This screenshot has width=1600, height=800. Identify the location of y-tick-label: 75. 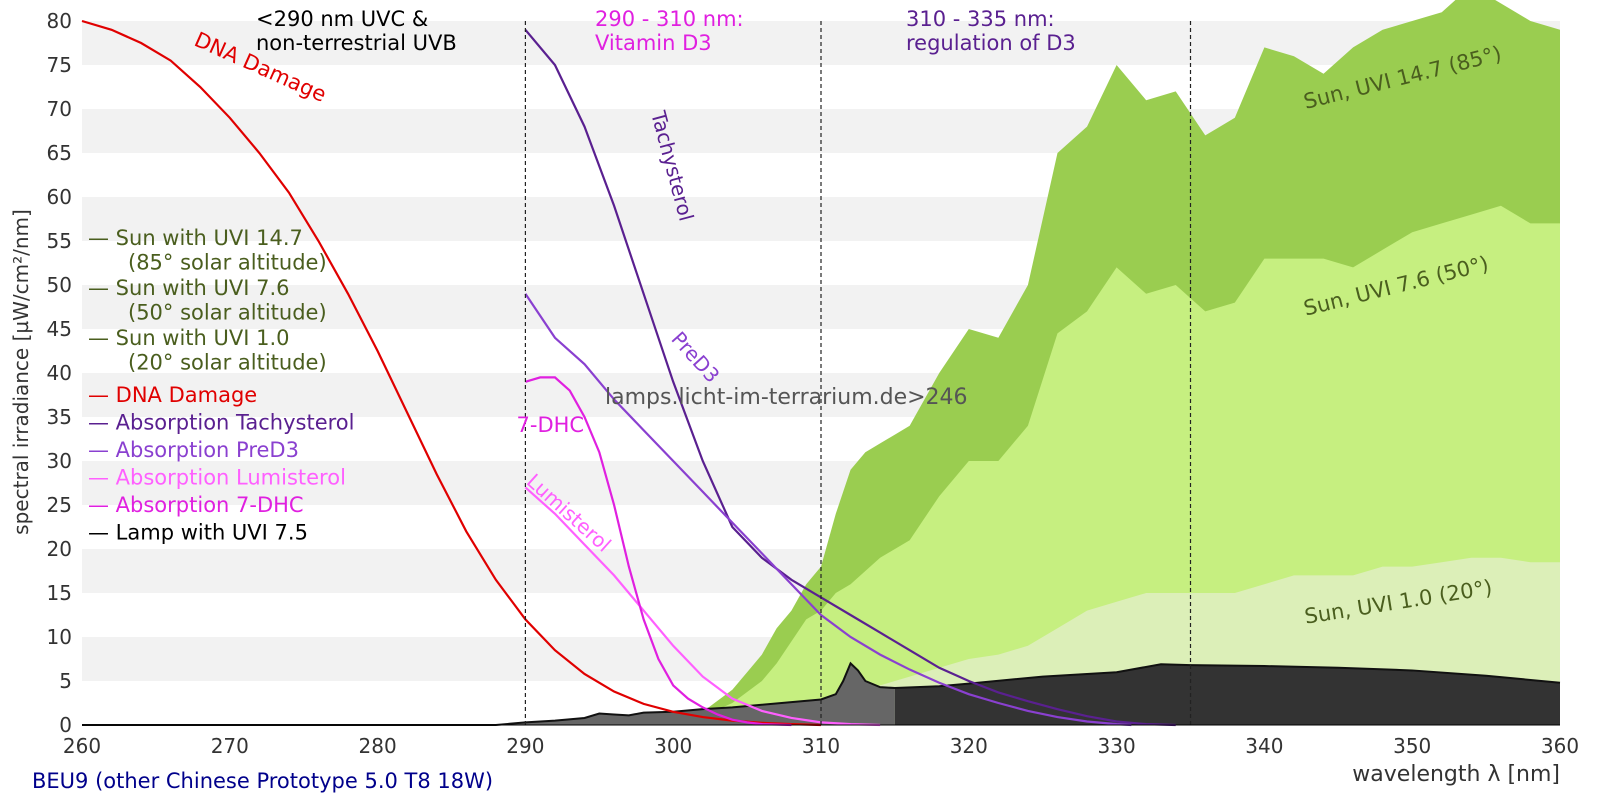
(59, 65).